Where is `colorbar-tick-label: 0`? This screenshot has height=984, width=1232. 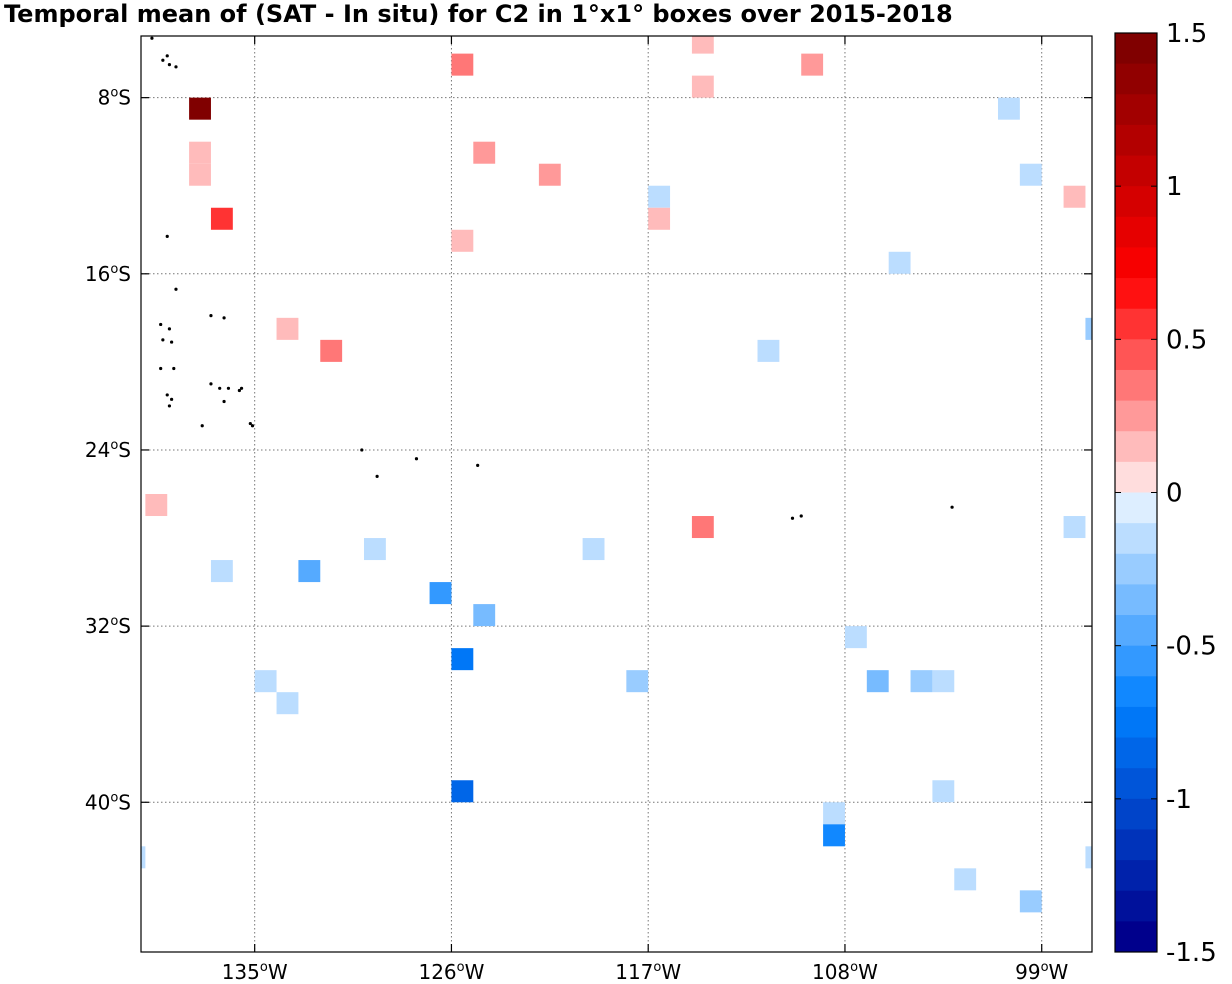
colorbar-tick-label: 0 is located at coordinates (1174, 494).